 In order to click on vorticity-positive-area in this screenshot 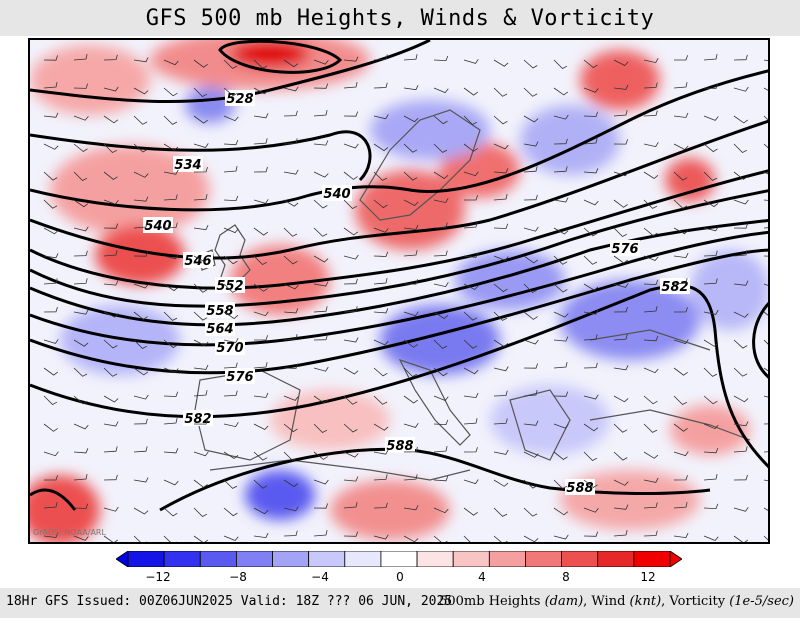, I will do `click(330, 420)`.